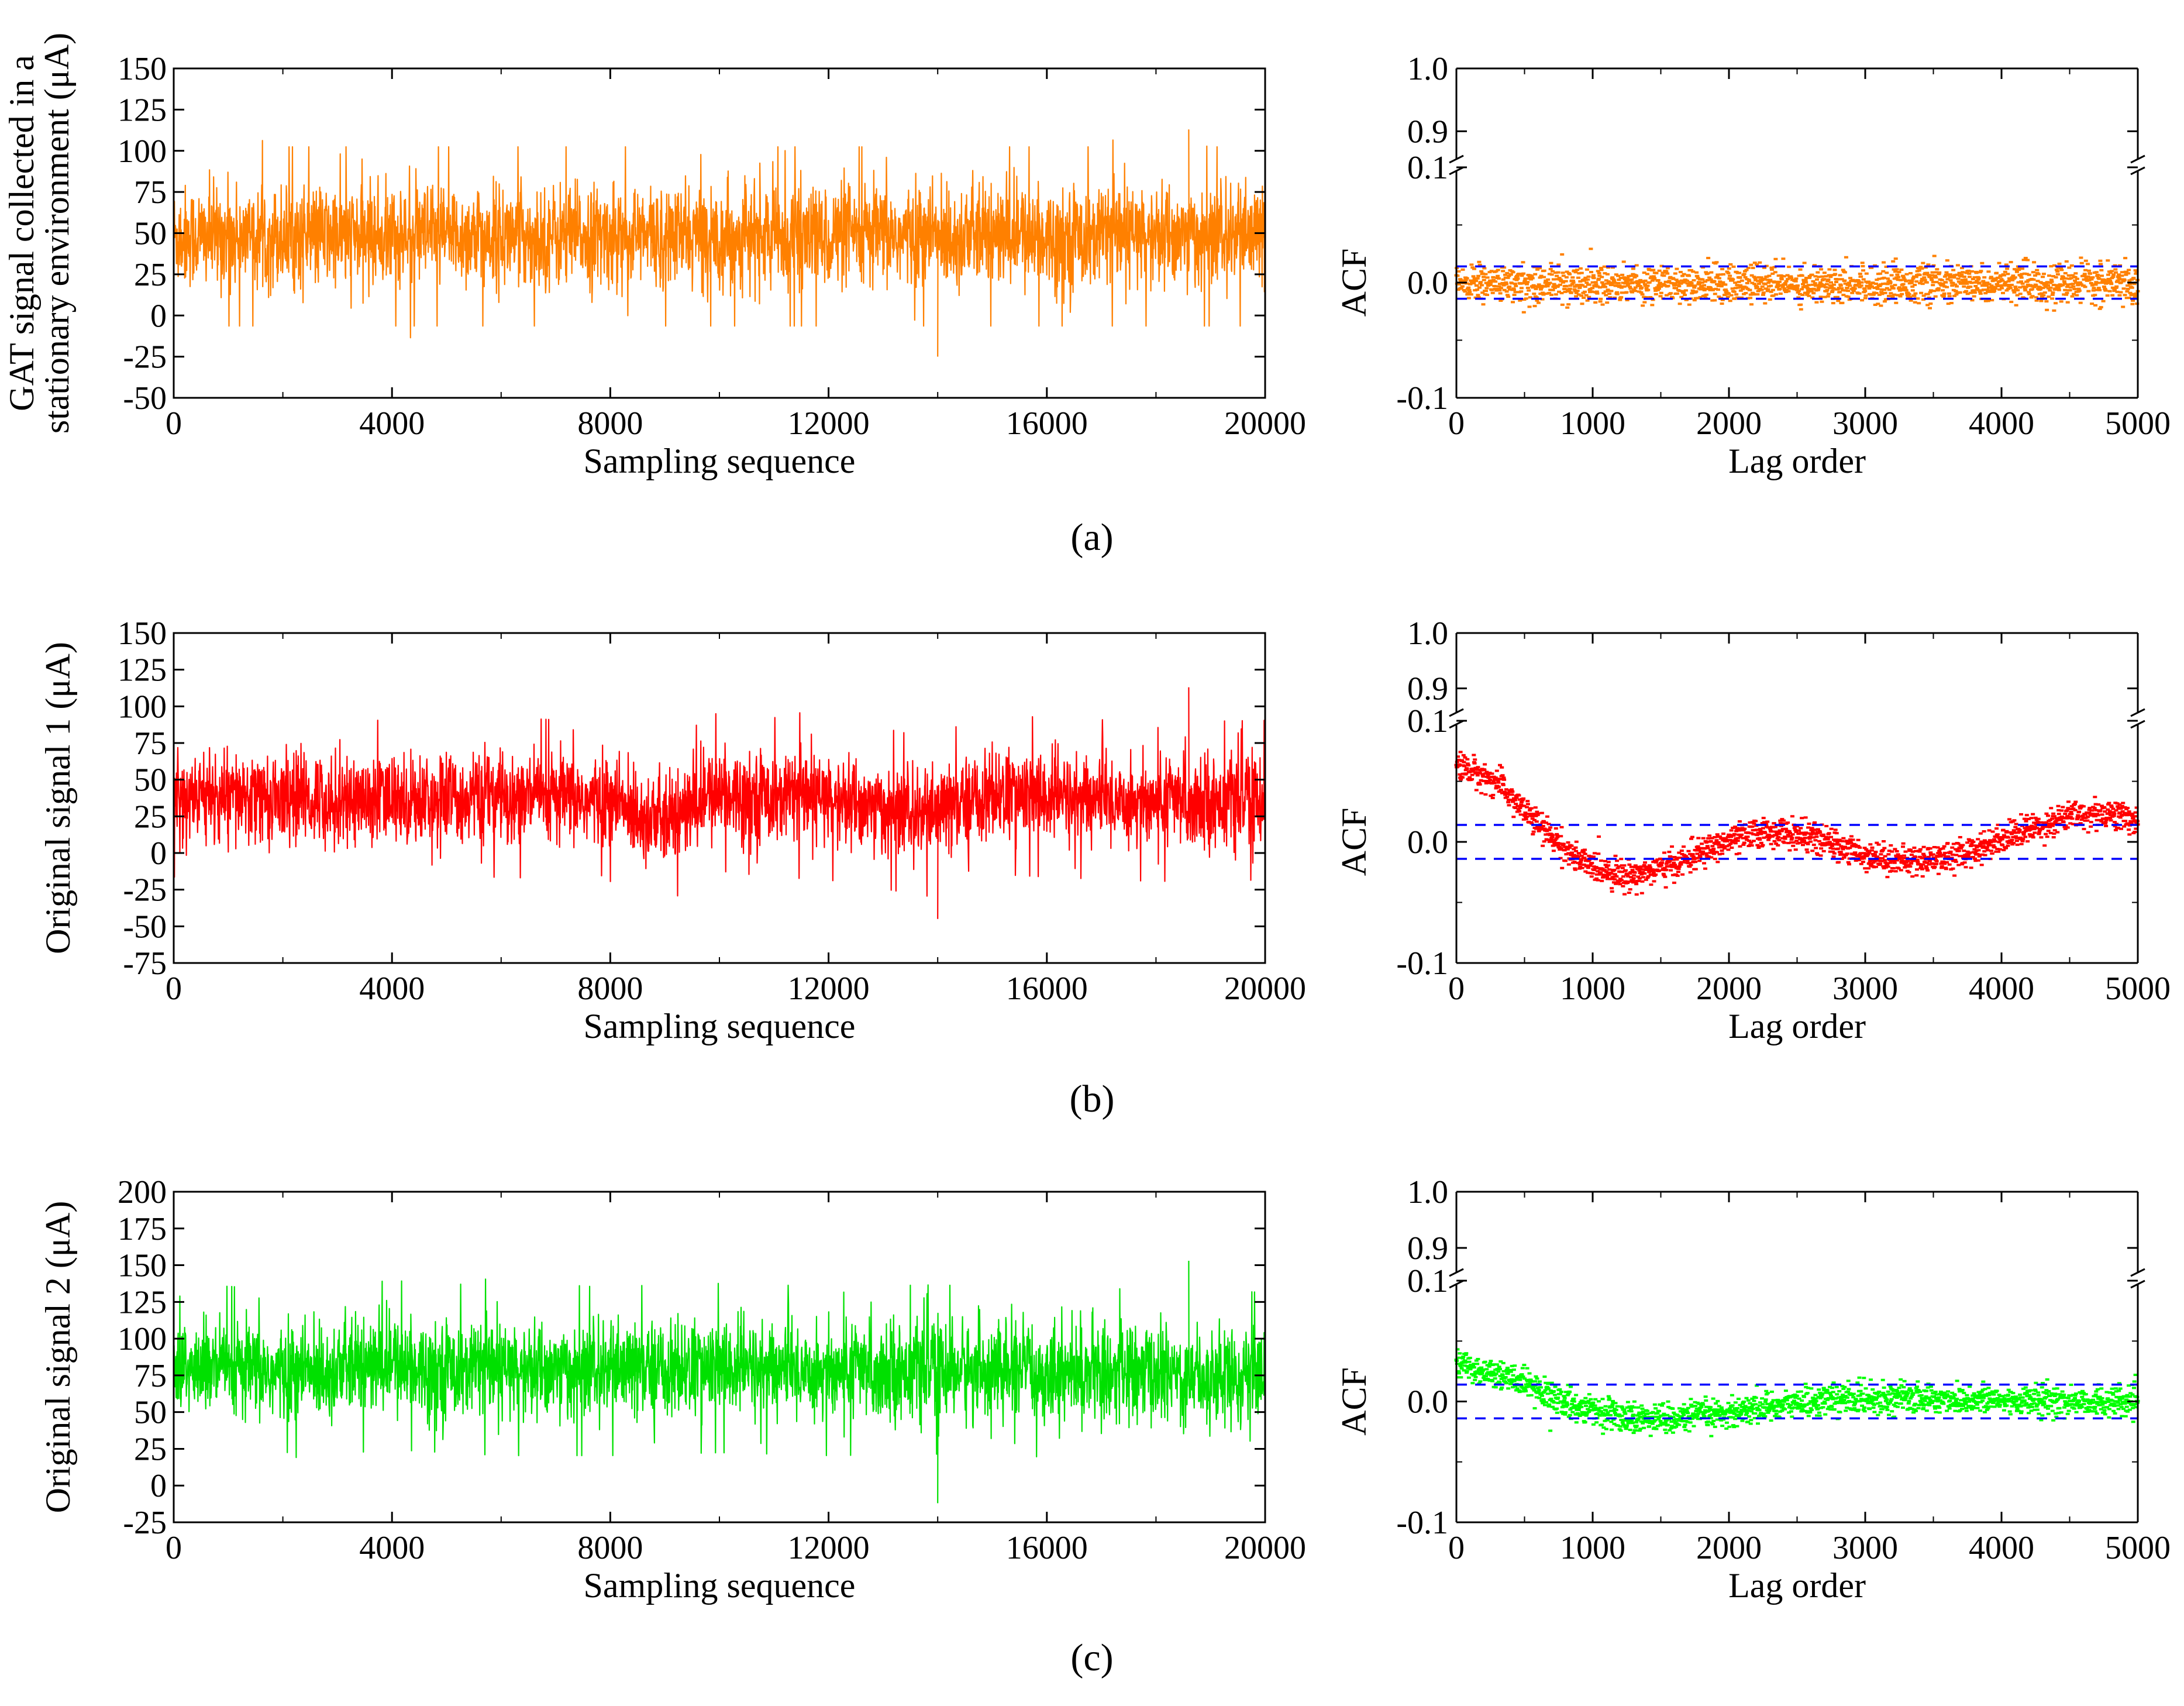  Describe the element at coordinates (142, 1192) in the screenshot. I see `y-tick-label: 200` at that location.